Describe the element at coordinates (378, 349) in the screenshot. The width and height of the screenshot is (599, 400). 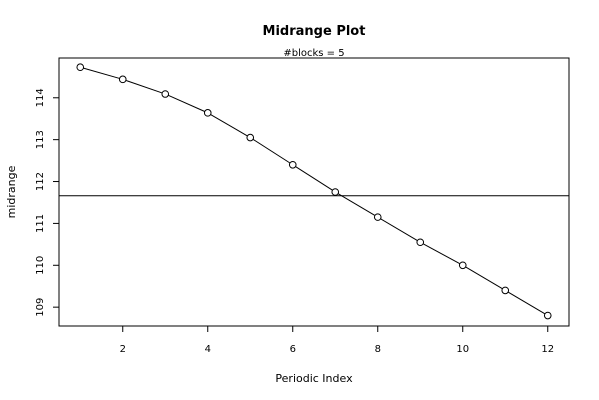
I see `x-tick-label: 8` at that location.